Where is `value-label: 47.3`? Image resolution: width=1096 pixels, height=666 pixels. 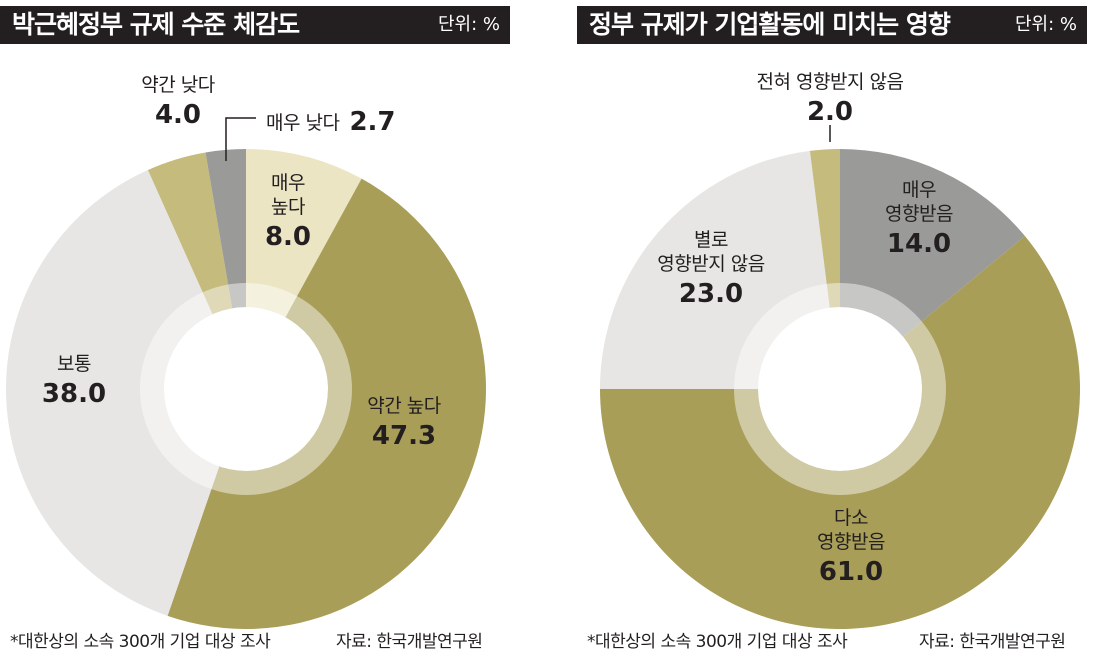 value-label: 47.3 is located at coordinates (404, 436).